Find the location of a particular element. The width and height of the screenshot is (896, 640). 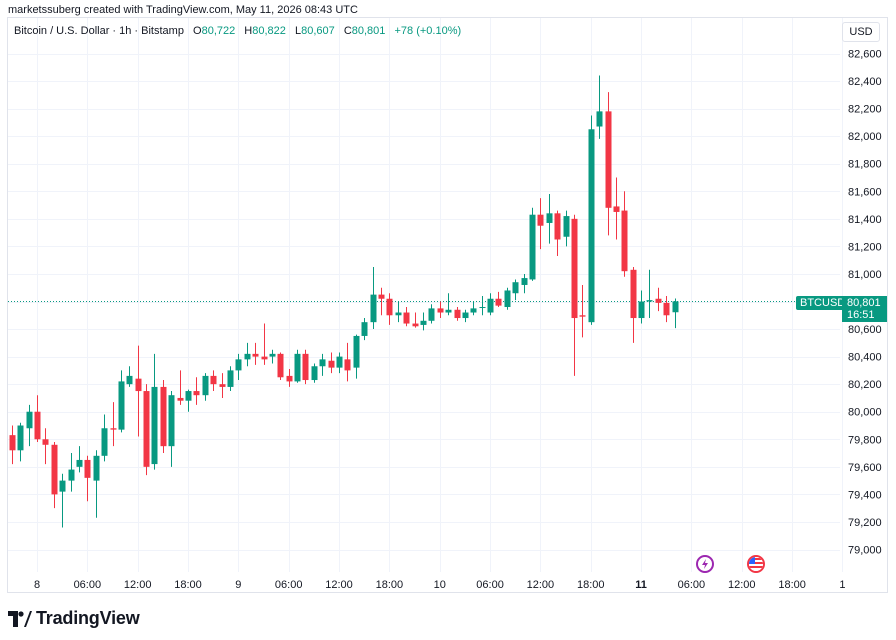

y-tick-label: 82,600 is located at coordinates (865, 55).